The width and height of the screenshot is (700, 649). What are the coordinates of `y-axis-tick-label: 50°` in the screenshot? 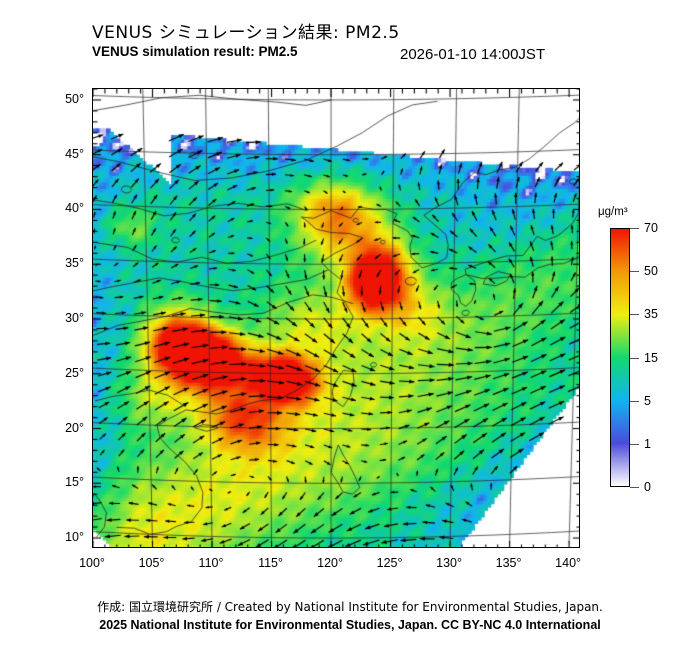 It's located at (74, 98).